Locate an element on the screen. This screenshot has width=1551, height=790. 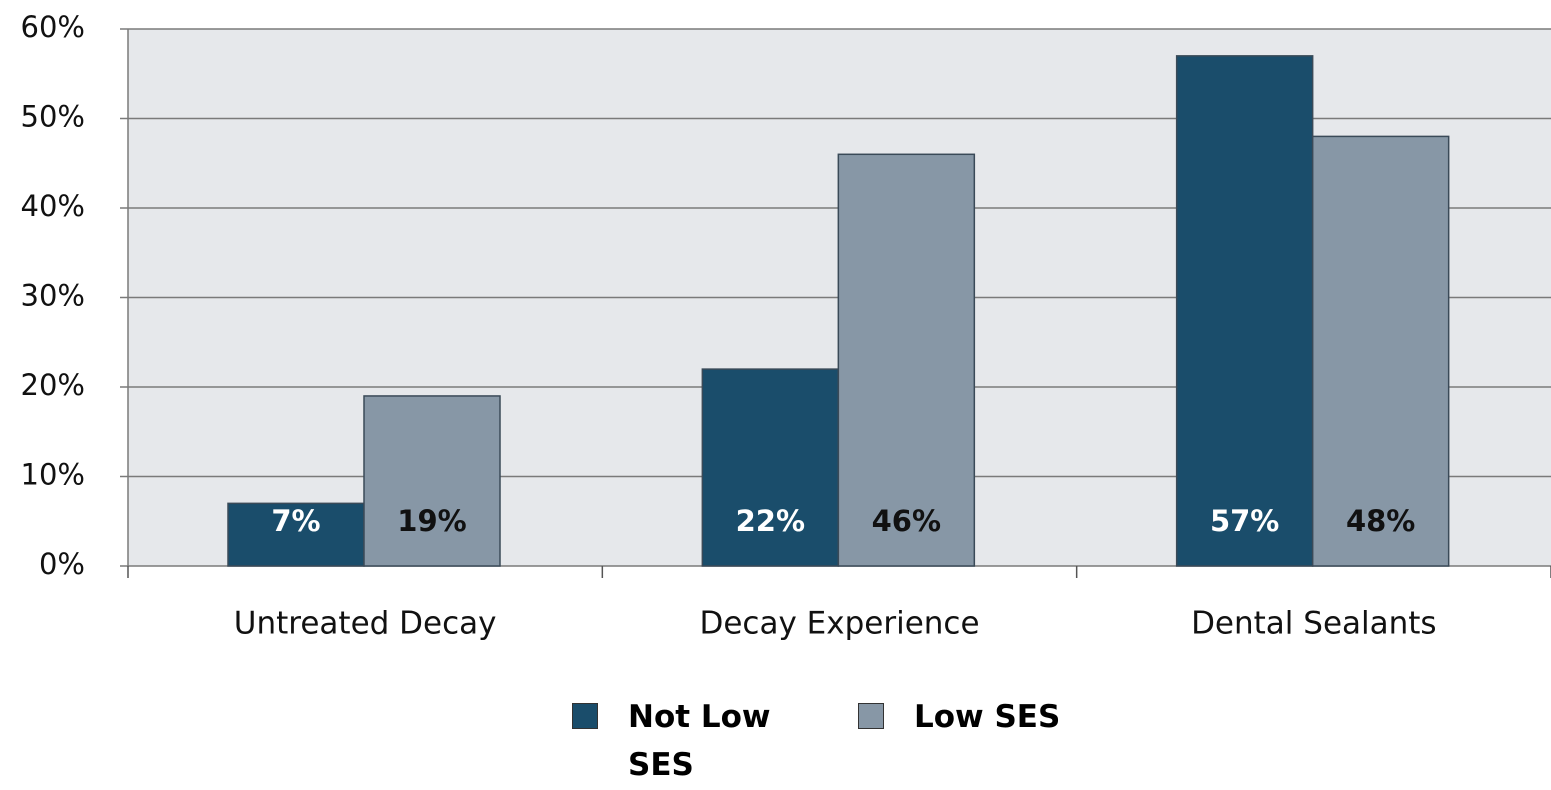
y-tick-label: 40% is located at coordinates (53, 206).